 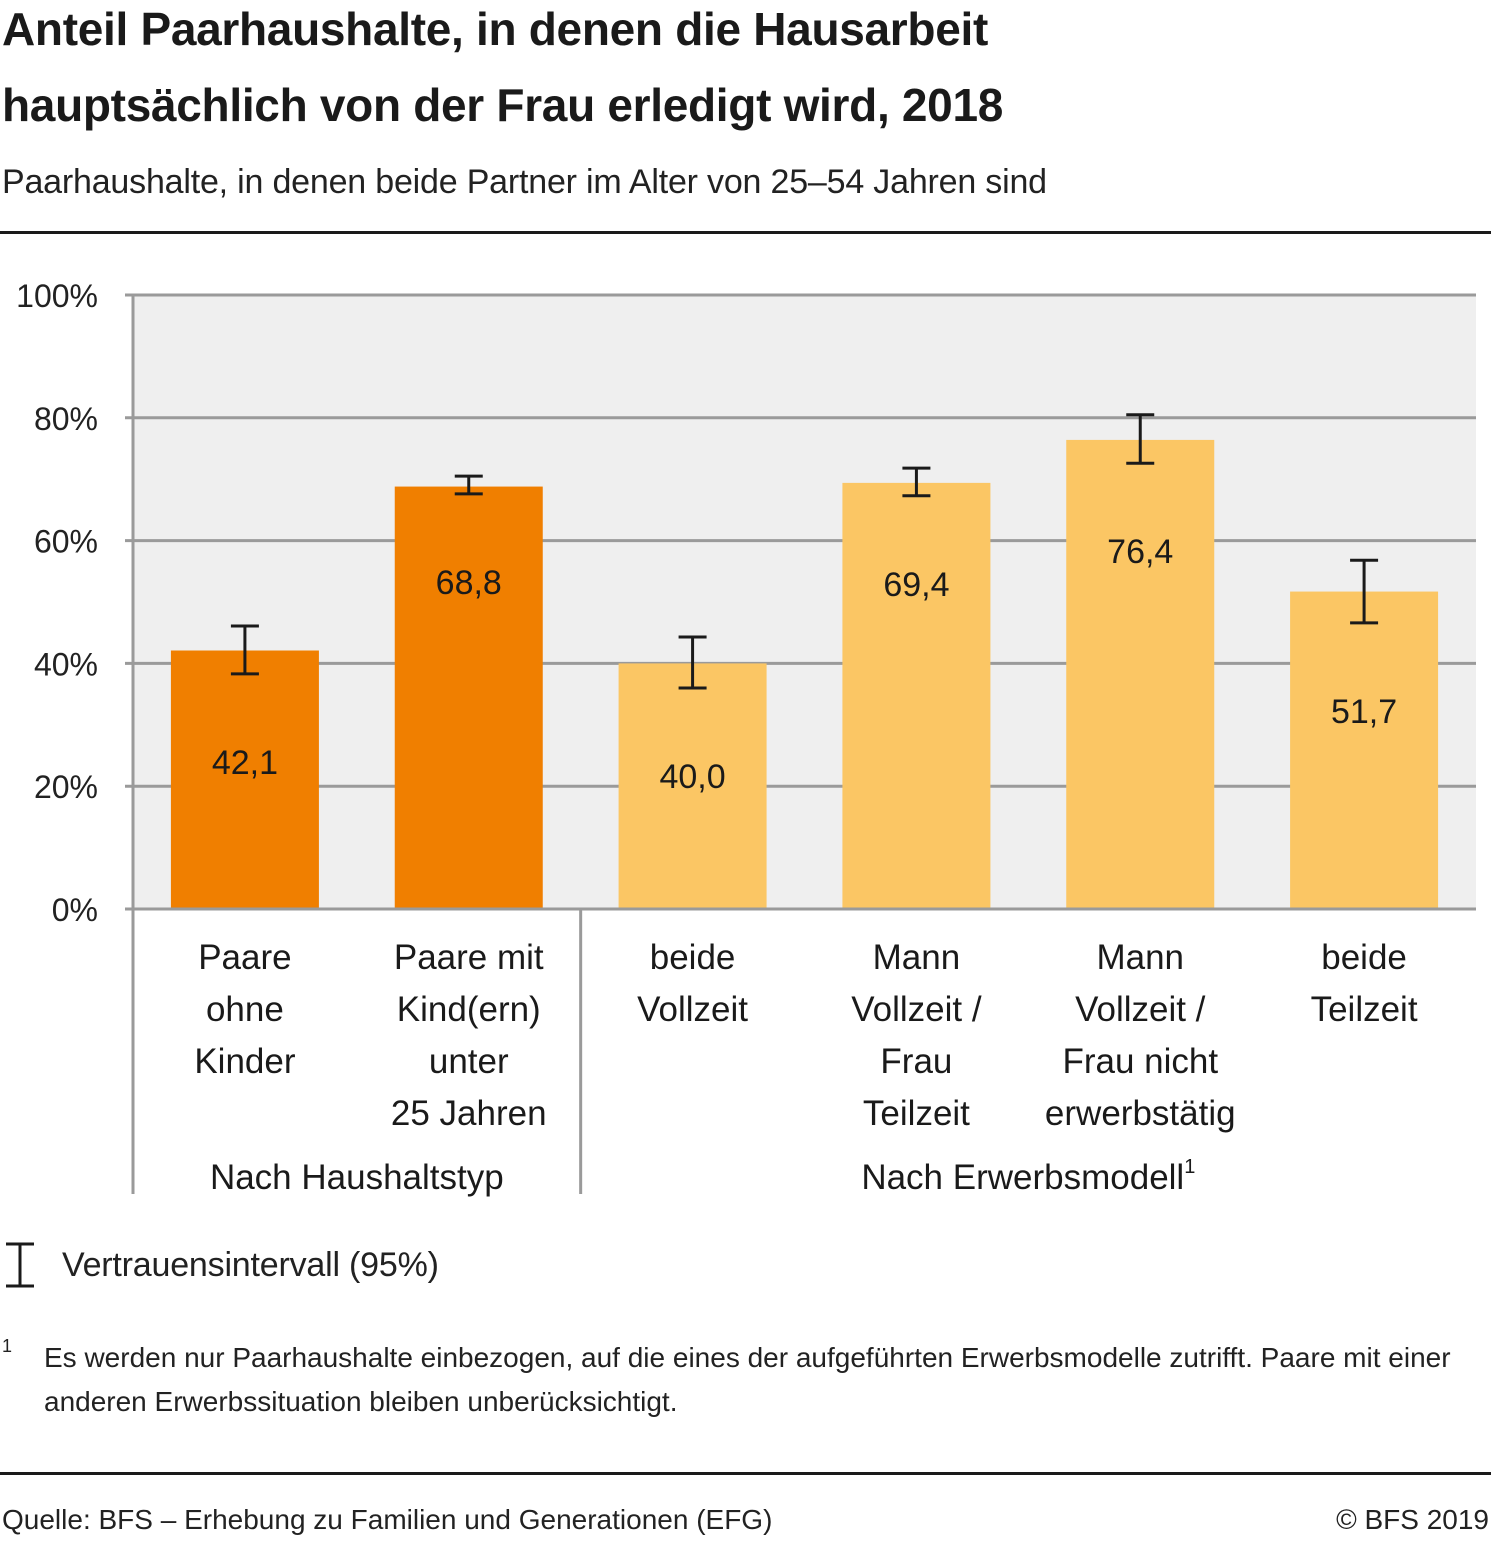 What do you see at coordinates (66, 542) in the screenshot?
I see `y-tick-label: 60%` at bounding box center [66, 542].